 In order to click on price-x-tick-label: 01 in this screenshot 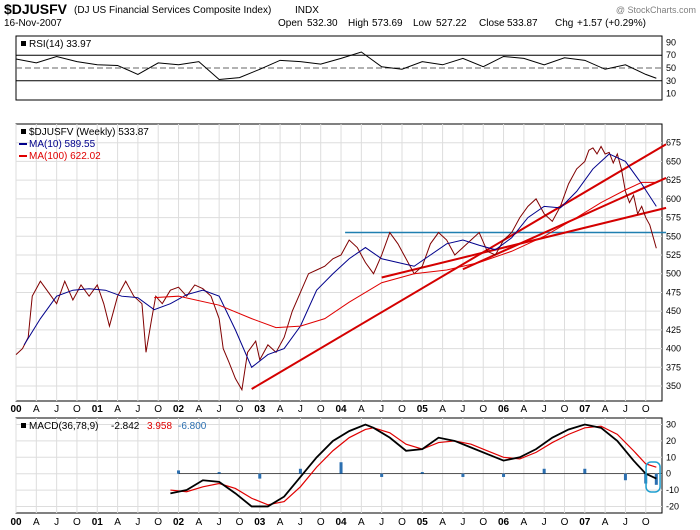, I will do `click(98, 409)`.